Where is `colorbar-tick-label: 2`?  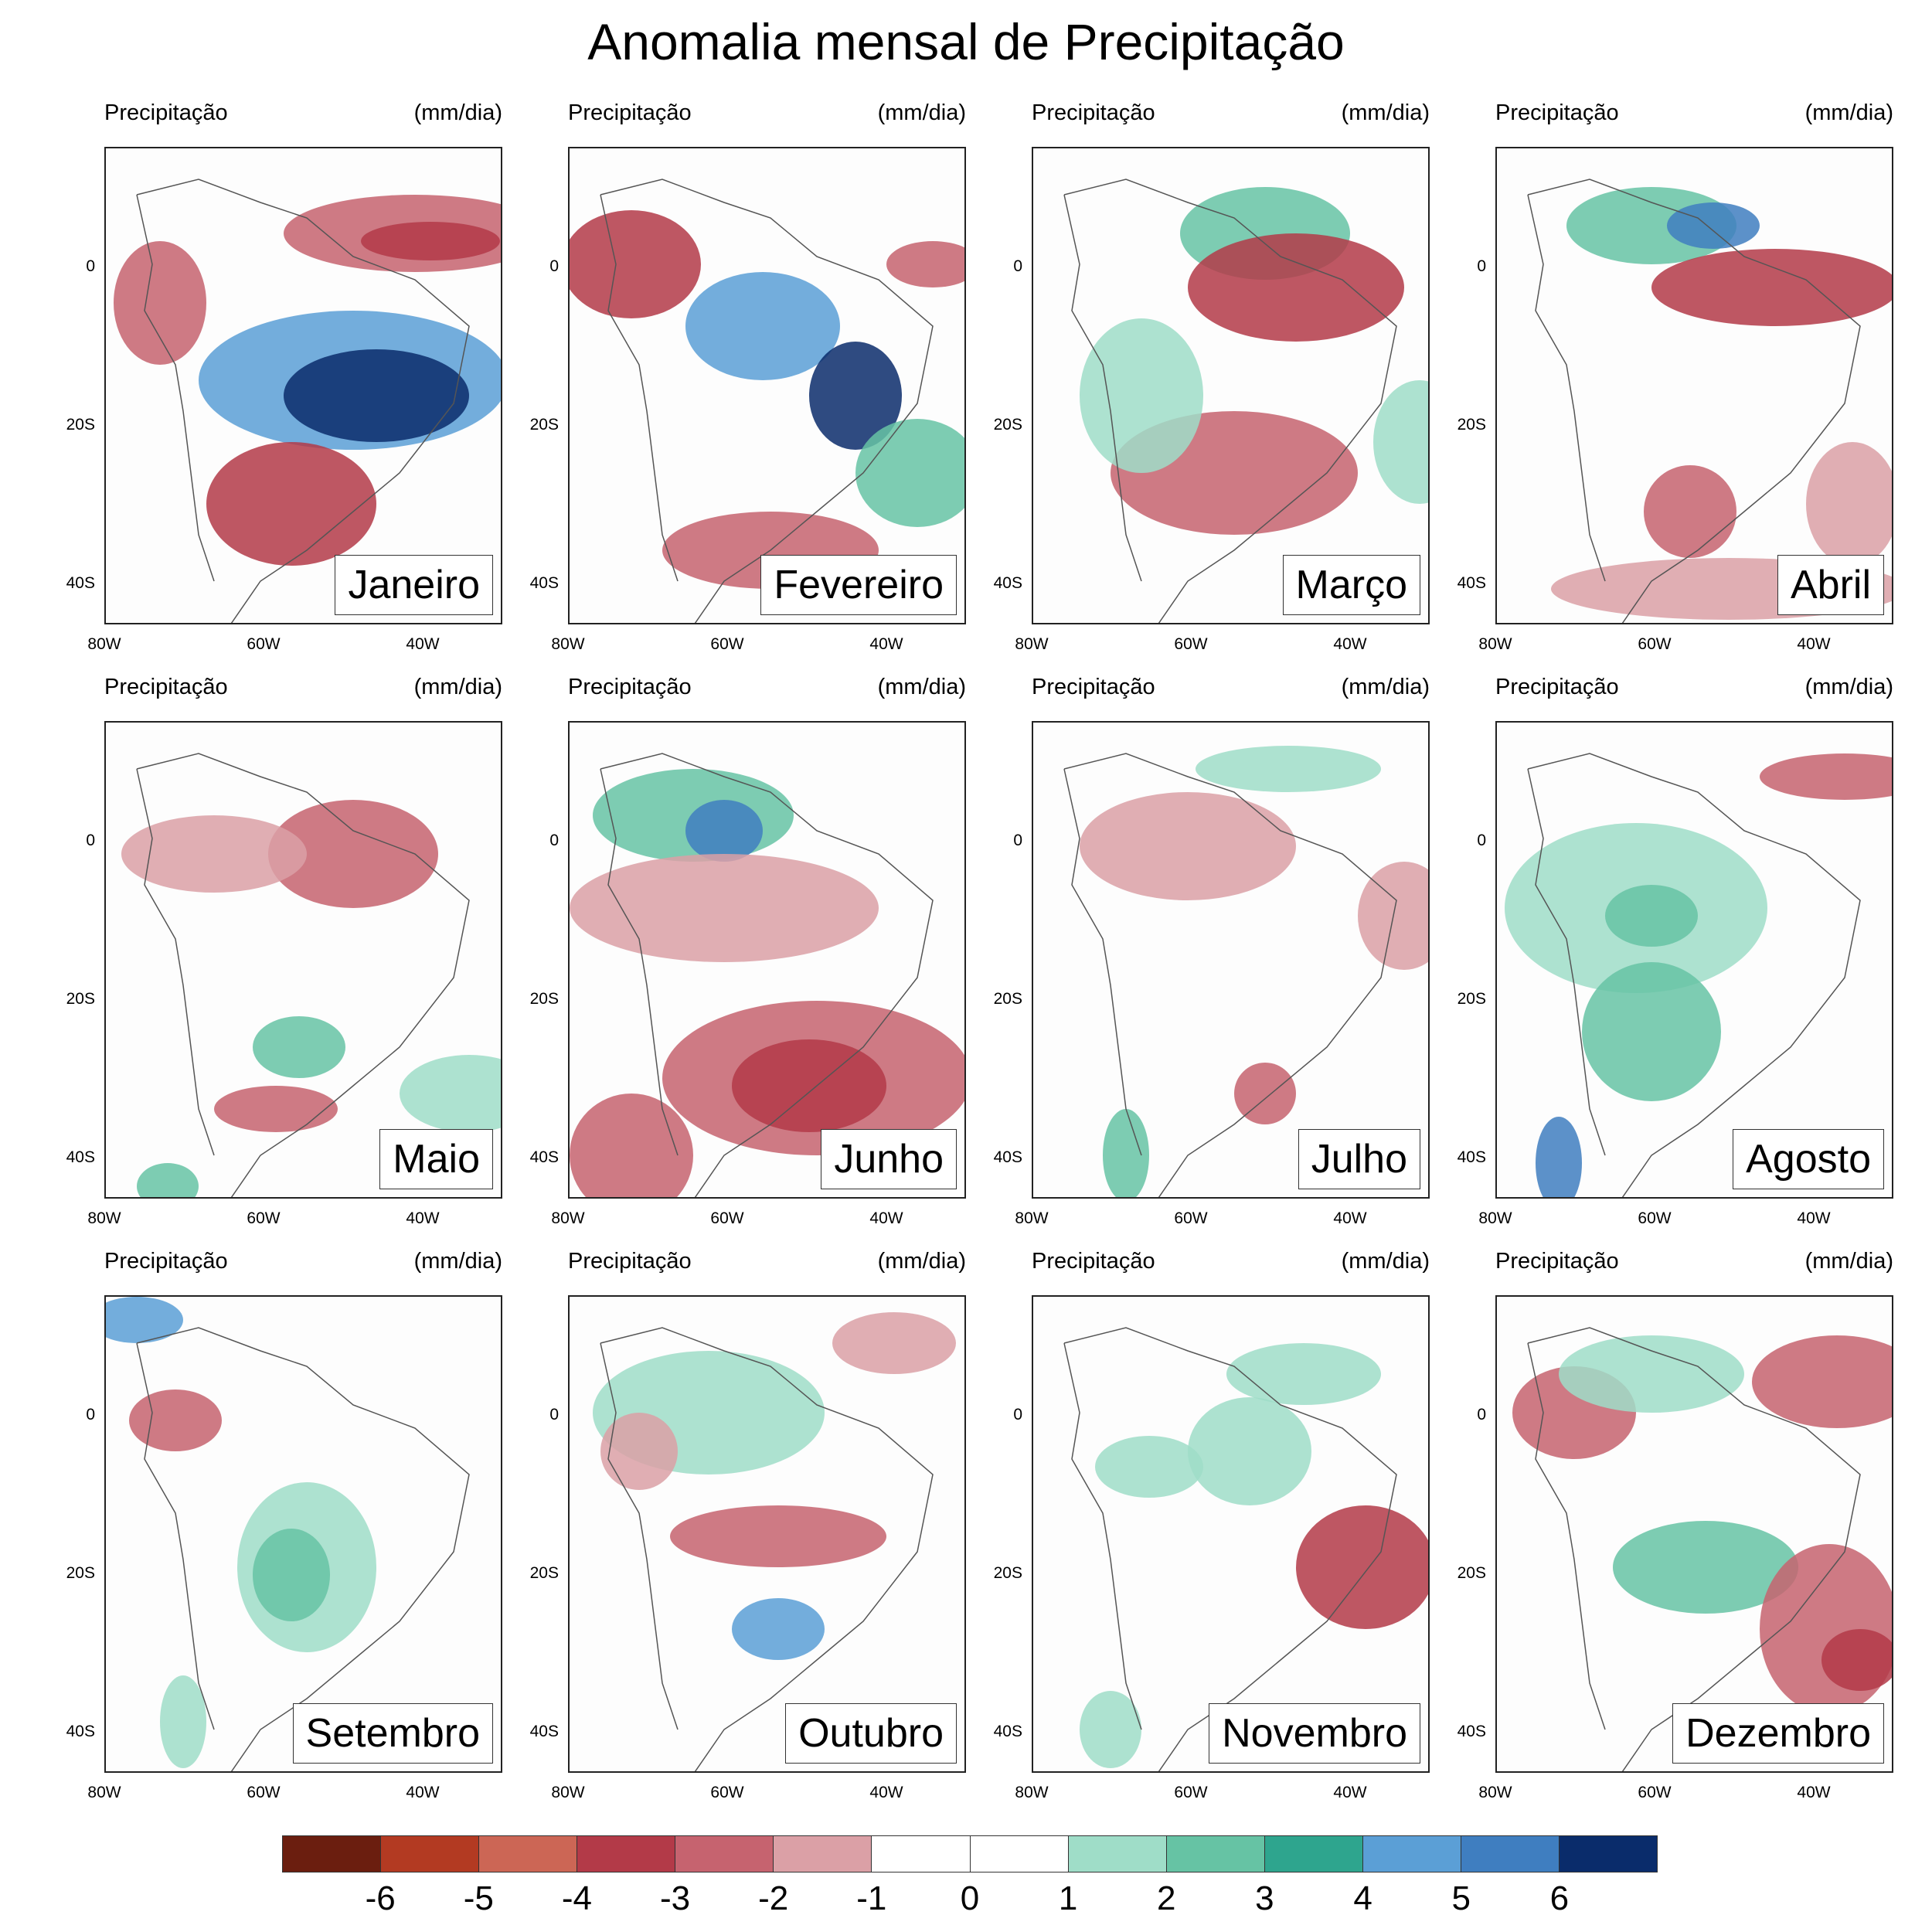
colorbar-tick-label: 2 is located at coordinates (1166, 1898).